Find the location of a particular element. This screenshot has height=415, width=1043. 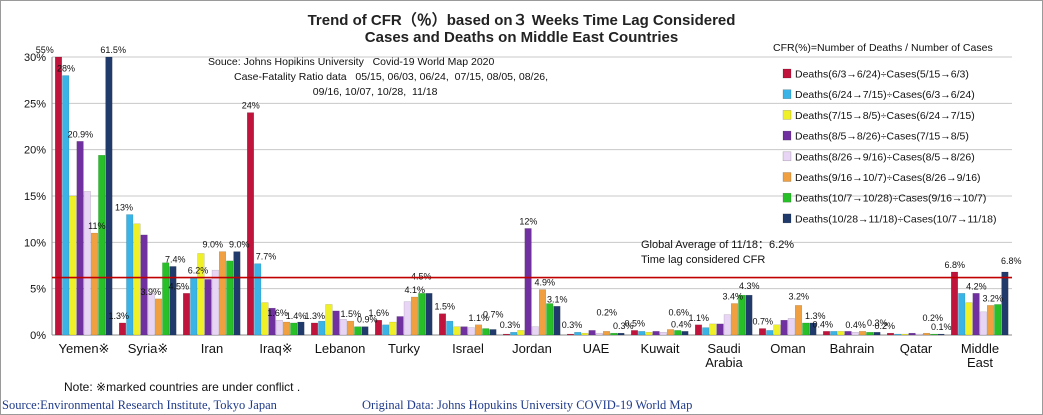

data-label: 0.9% is located at coordinates (367, 320).